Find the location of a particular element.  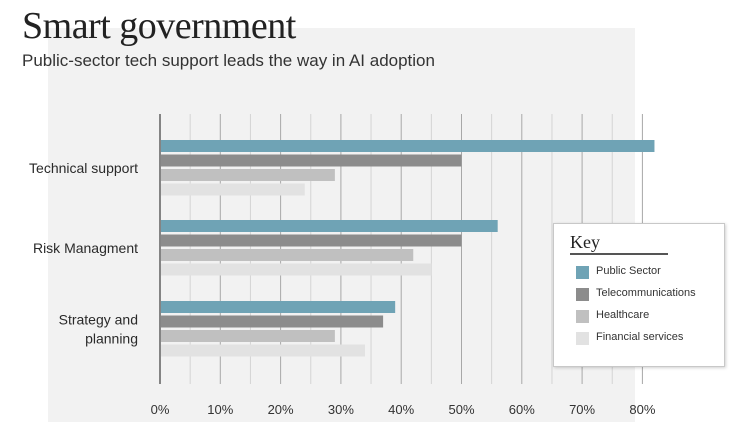

legend-label-telecommunications: Telecommunications is located at coordinates (646, 293).